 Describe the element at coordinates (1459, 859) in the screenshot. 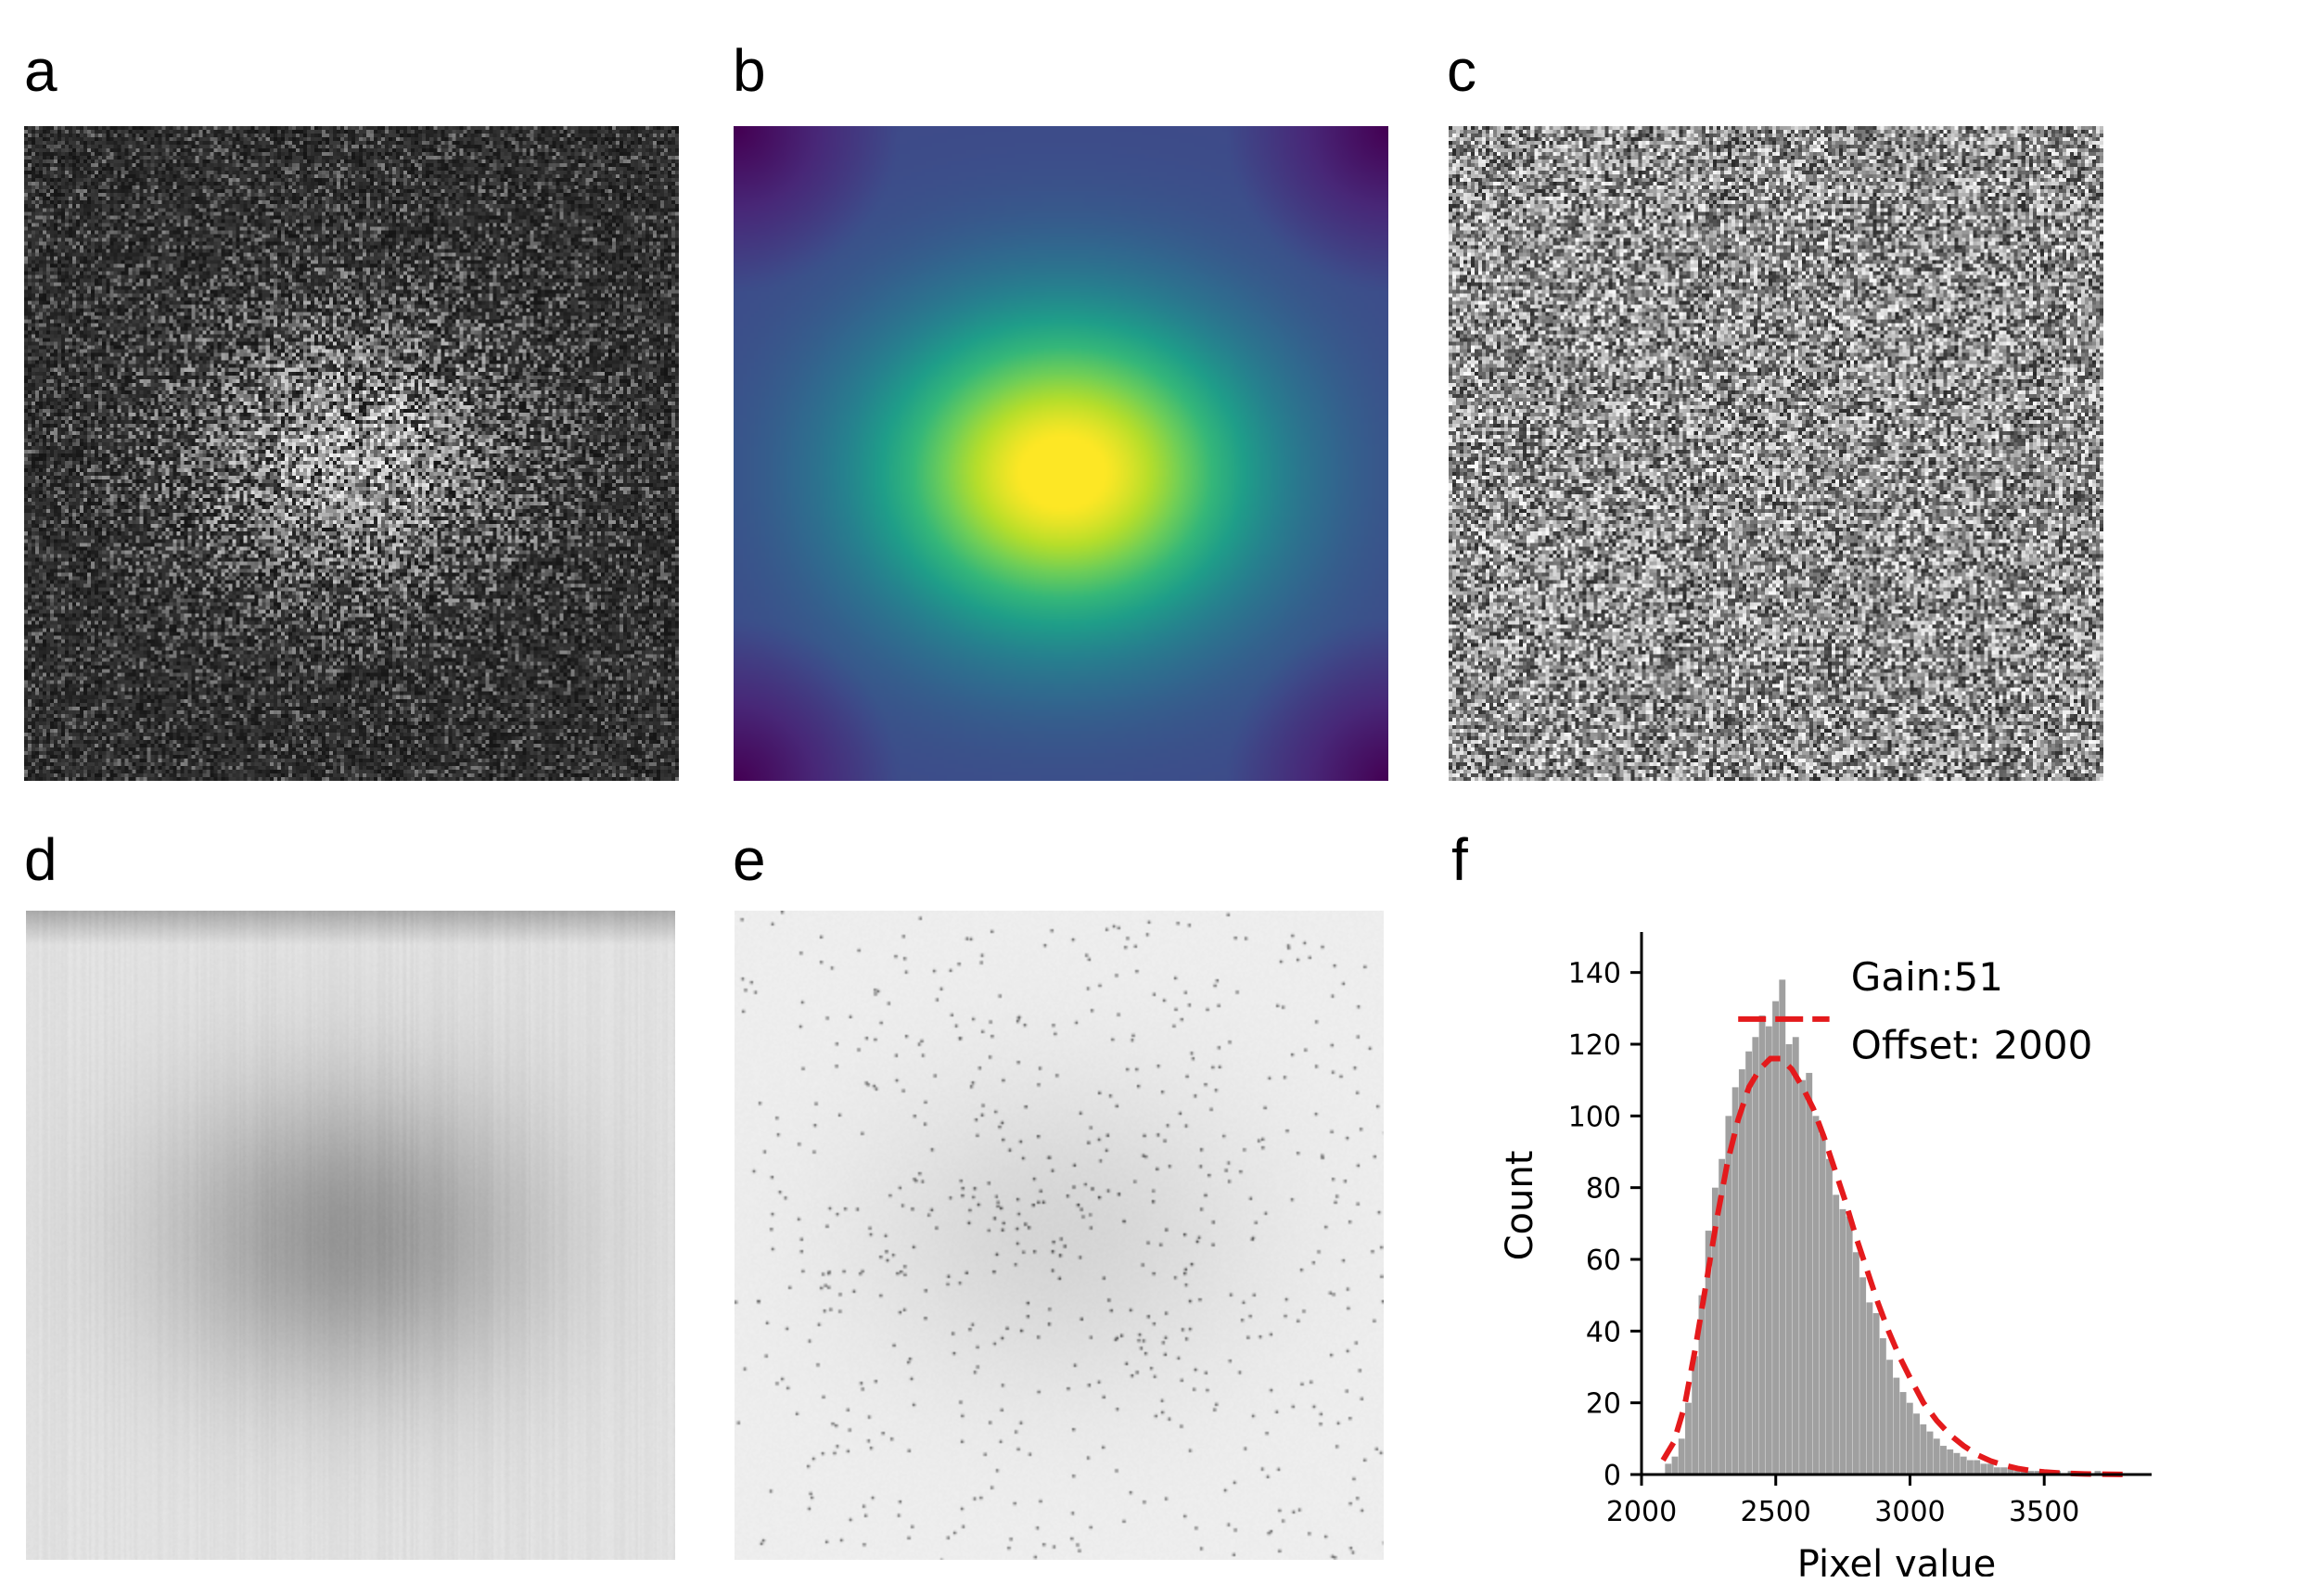

I see `panel-label-f: f` at that location.